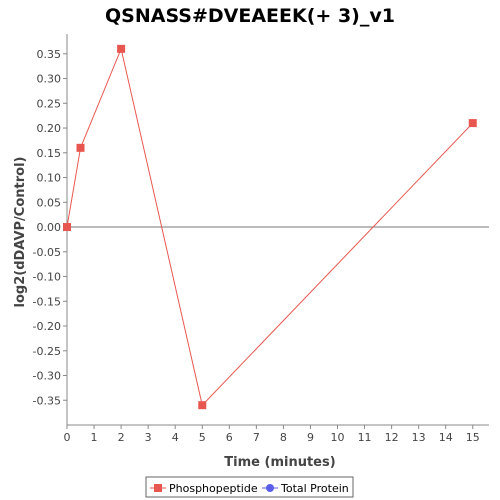 Image resolution: width=500 pixels, height=500 pixels. I want to click on x-tick-label: 14, so click(446, 437).